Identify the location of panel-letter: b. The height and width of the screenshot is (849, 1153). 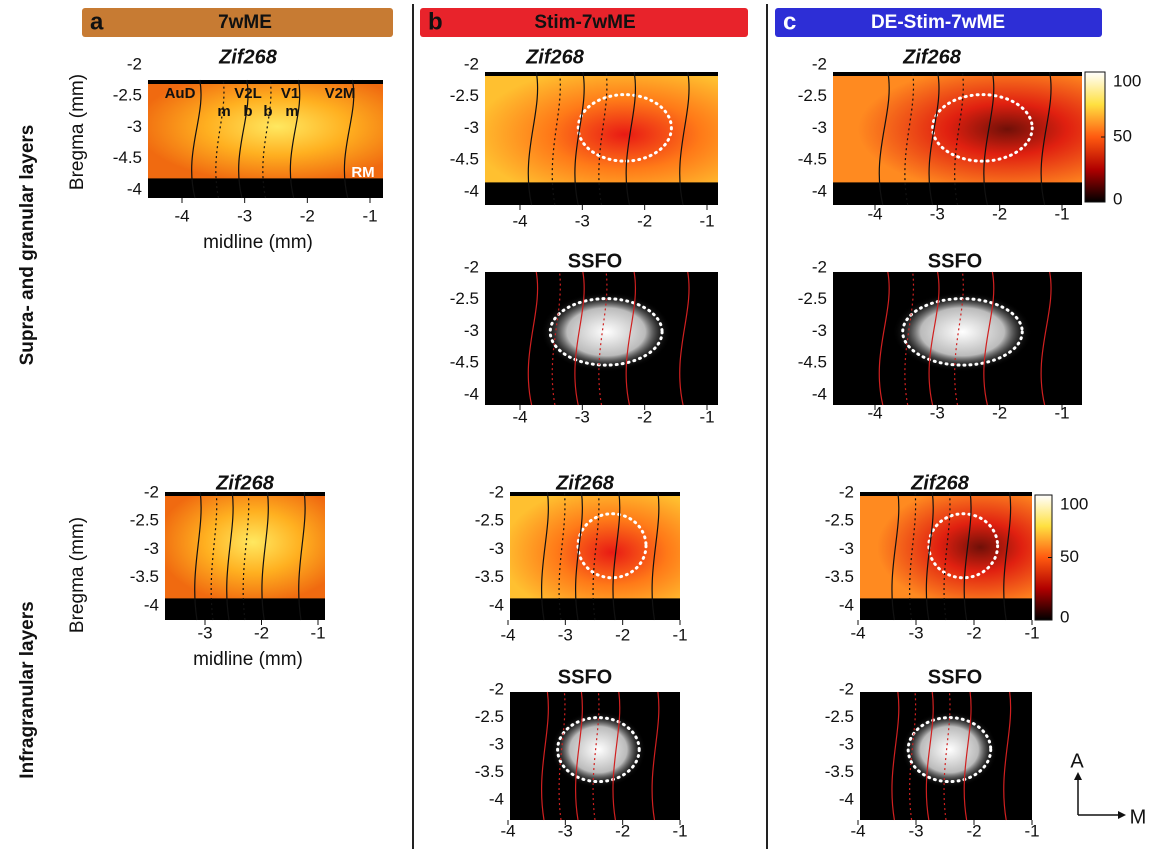
(435, 21).